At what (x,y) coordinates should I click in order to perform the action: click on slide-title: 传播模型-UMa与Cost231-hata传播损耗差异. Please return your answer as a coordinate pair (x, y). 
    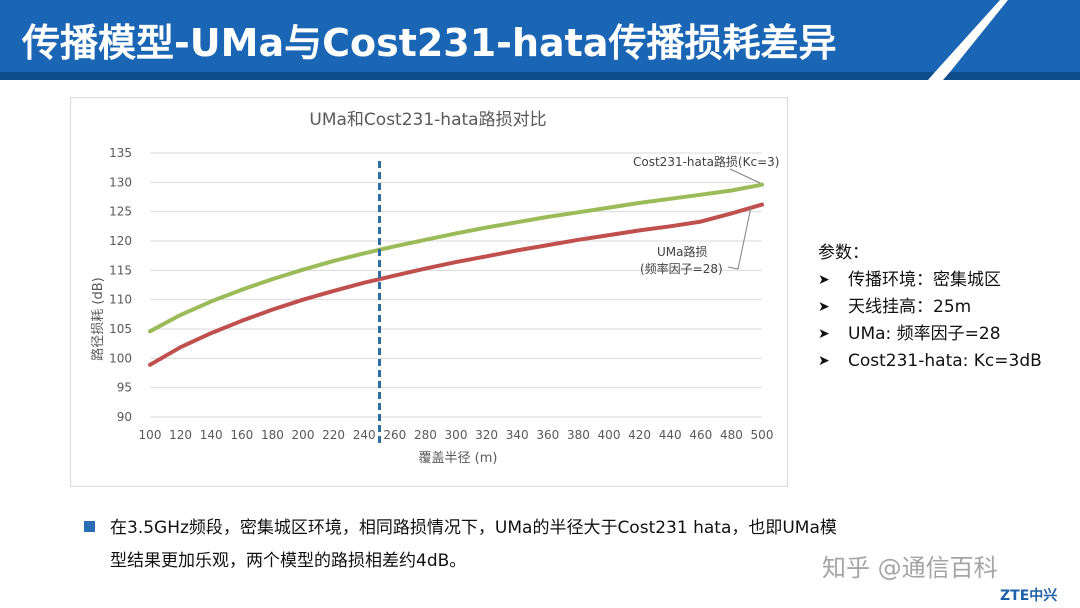
    Looking at the image, I should click on (429, 43).